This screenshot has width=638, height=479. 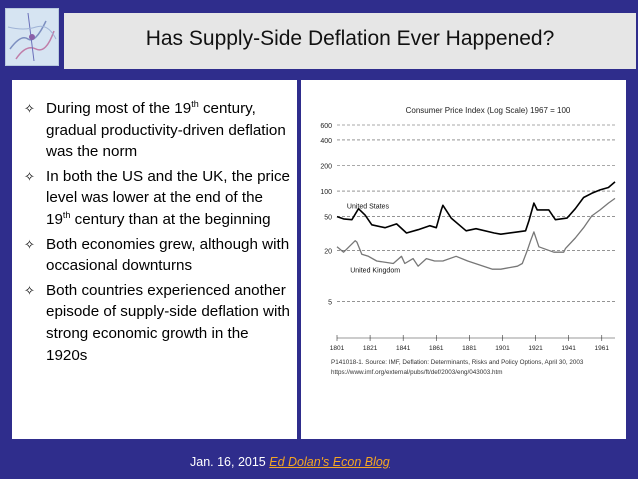 What do you see at coordinates (328, 218) in the screenshot?
I see `y-tick-label: 50` at bounding box center [328, 218].